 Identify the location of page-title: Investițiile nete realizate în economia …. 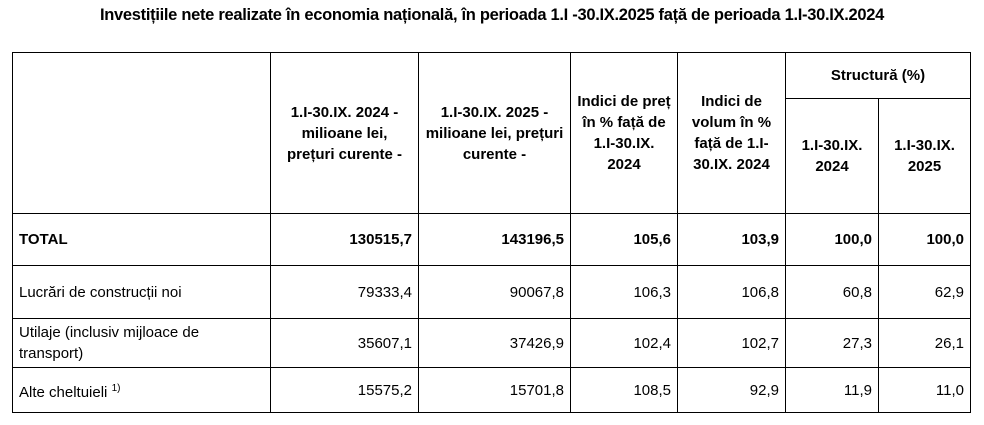
(492, 15).